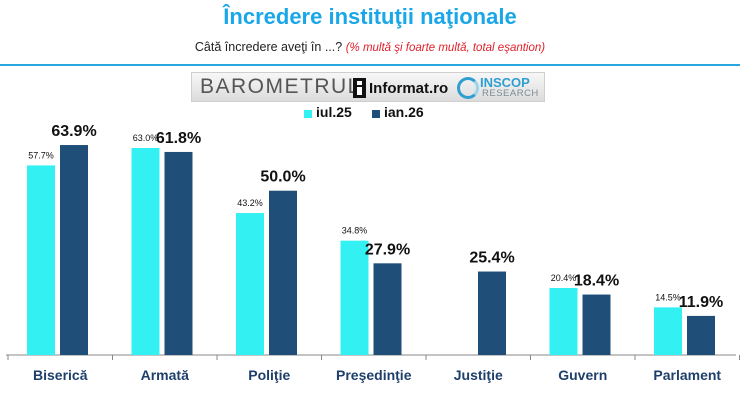  What do you see at coordinates (359, 88) in the screenshot?
I see `informat-logo-icon` at bounding box center [359, 88].